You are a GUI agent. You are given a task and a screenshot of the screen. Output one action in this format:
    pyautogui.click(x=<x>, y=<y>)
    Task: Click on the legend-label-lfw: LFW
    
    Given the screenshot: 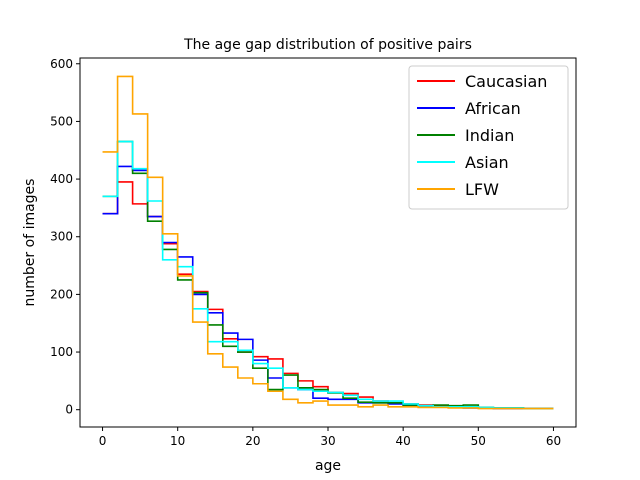 What is the action you would take?
    pyautogui.click(x=482, y=189)
    